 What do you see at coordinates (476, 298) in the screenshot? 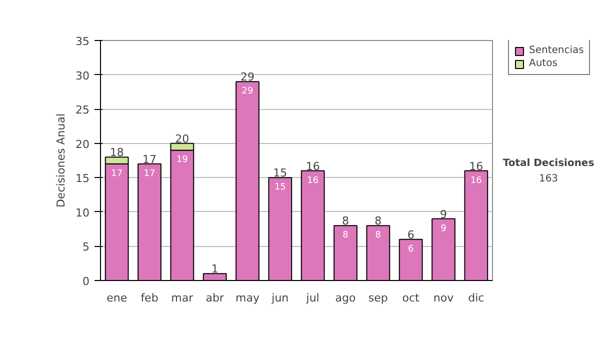
I see `x-tick-label: dic` at bounding box center [476, 298].